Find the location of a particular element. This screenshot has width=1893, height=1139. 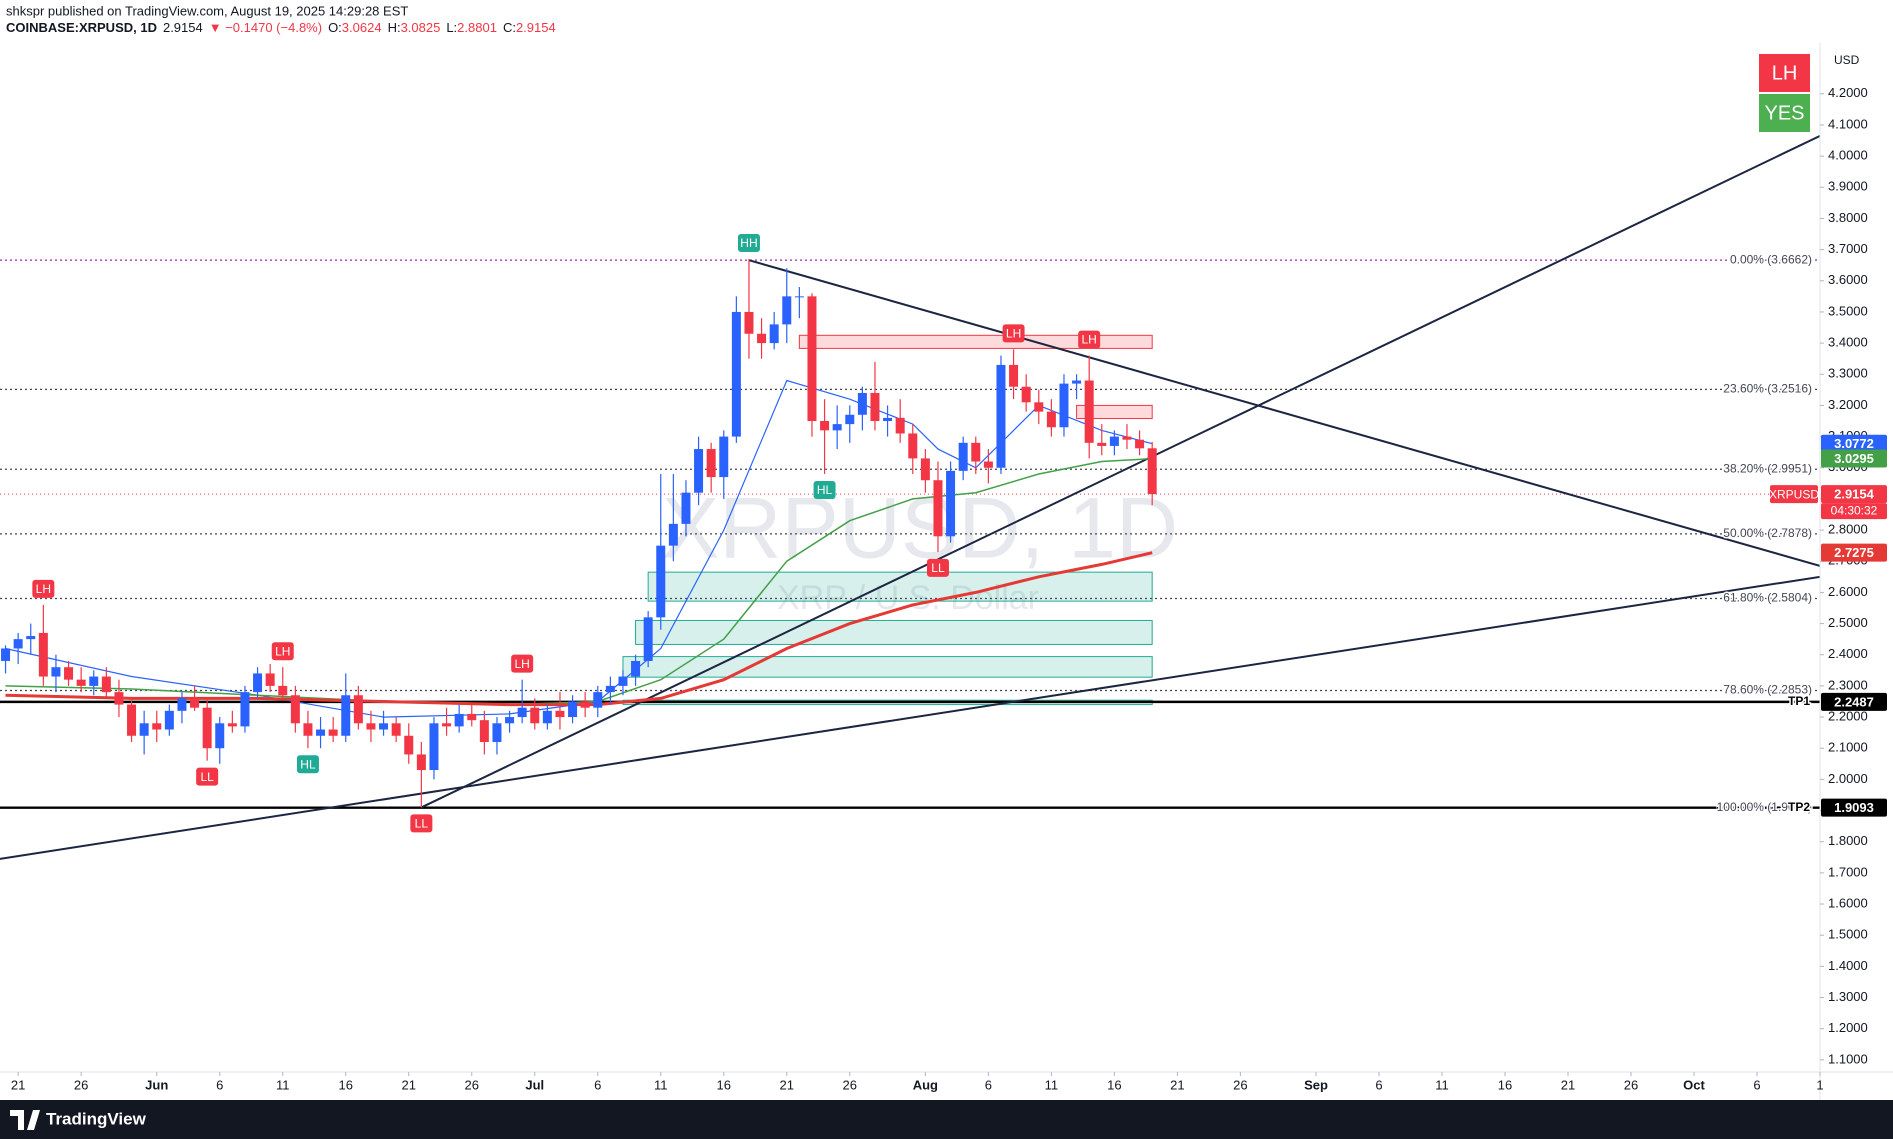

y-tick-label: 4.1000 is located at coordinates (1848, 123).